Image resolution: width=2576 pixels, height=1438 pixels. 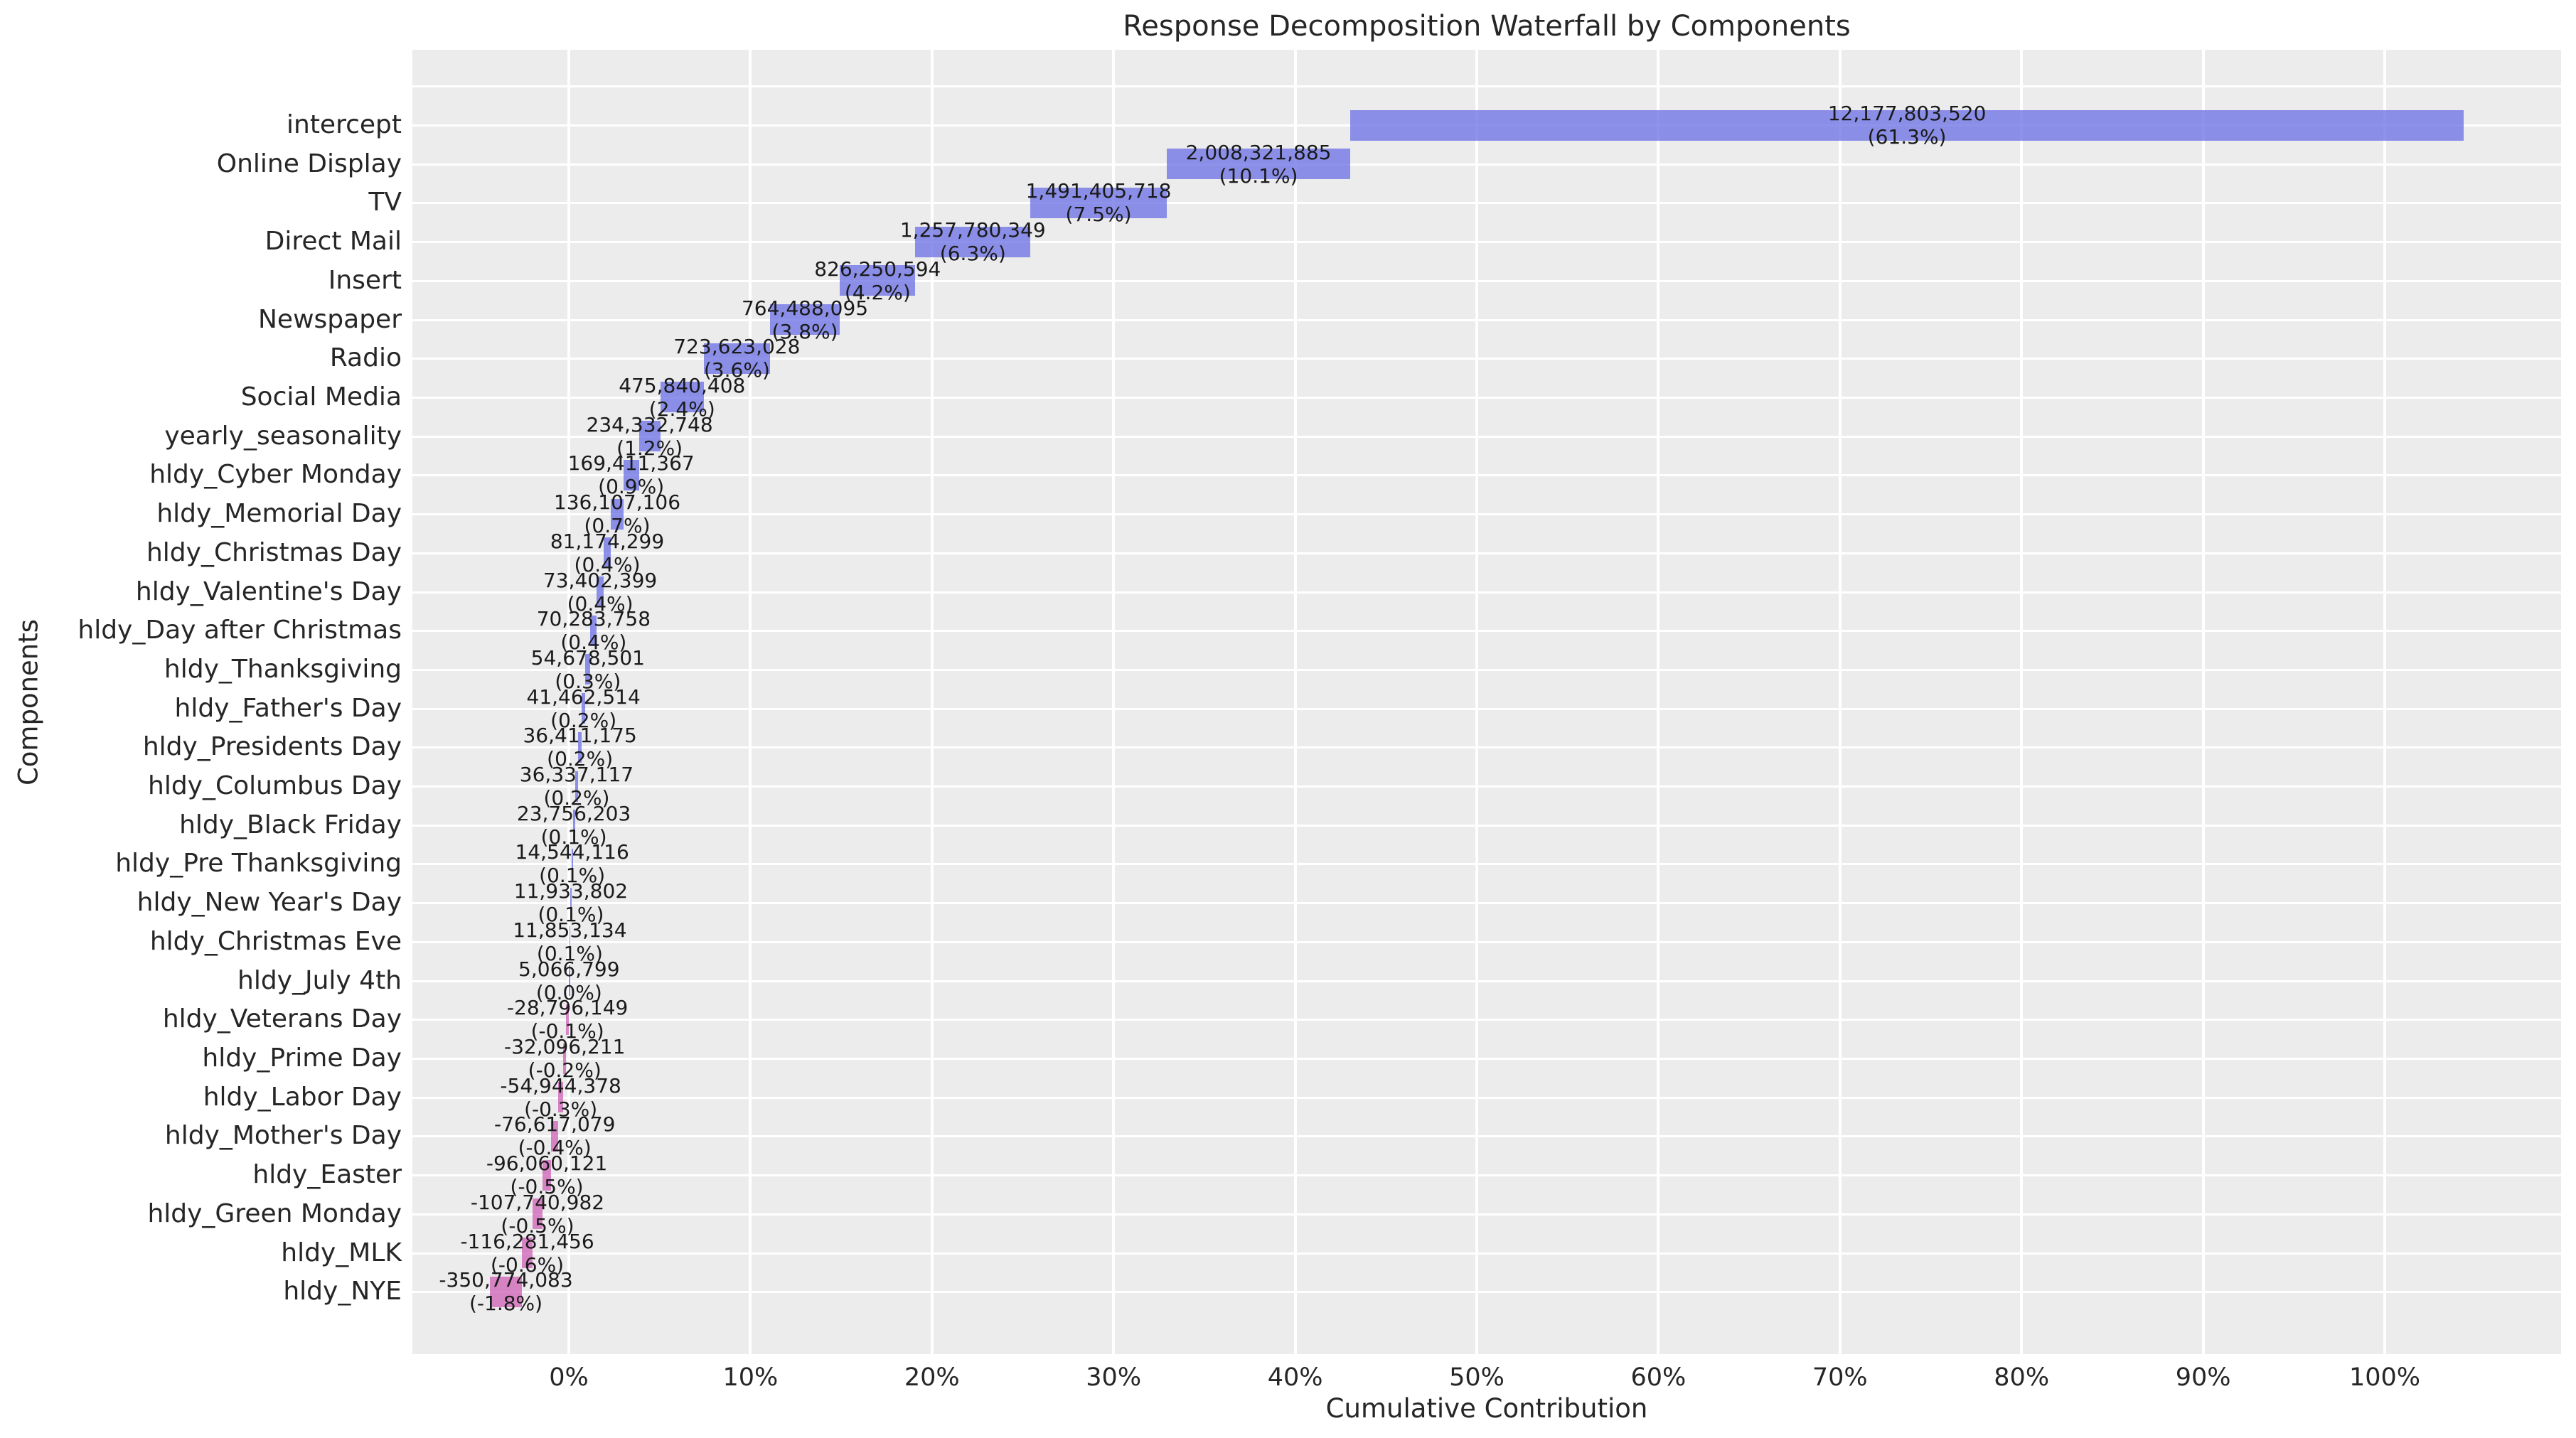 What do you see at coordinates (1258, 152) in the screenshot?
I see `bar-value-amount: 2,008,321,885` at bounding box center [1258, 152].